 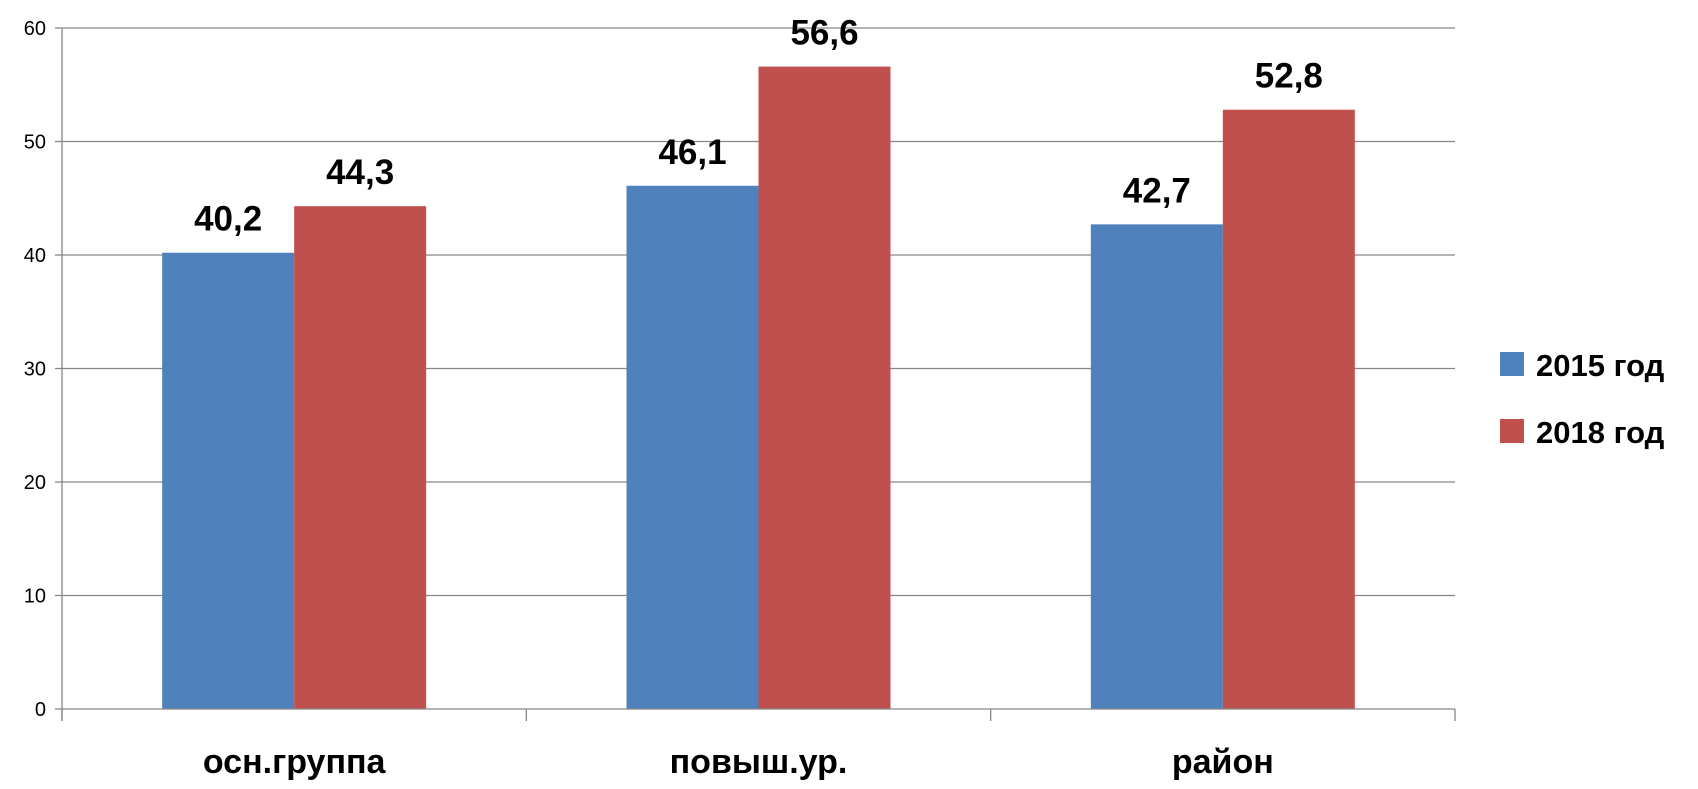 I want to click on x-category-label: повыш.ур., so click(x=759, y=762).